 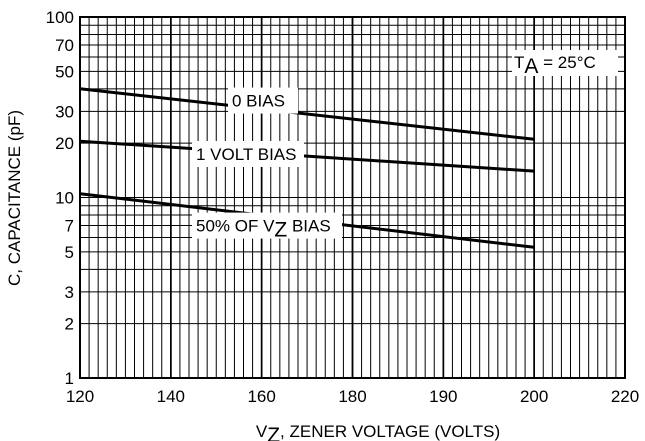 What do you see at coordinates (378, 431) in the screenshot?
I see `x-axis-title: VZ, ZENER VOLTAGE (VOLTS)` at bounding box center [378, 431].